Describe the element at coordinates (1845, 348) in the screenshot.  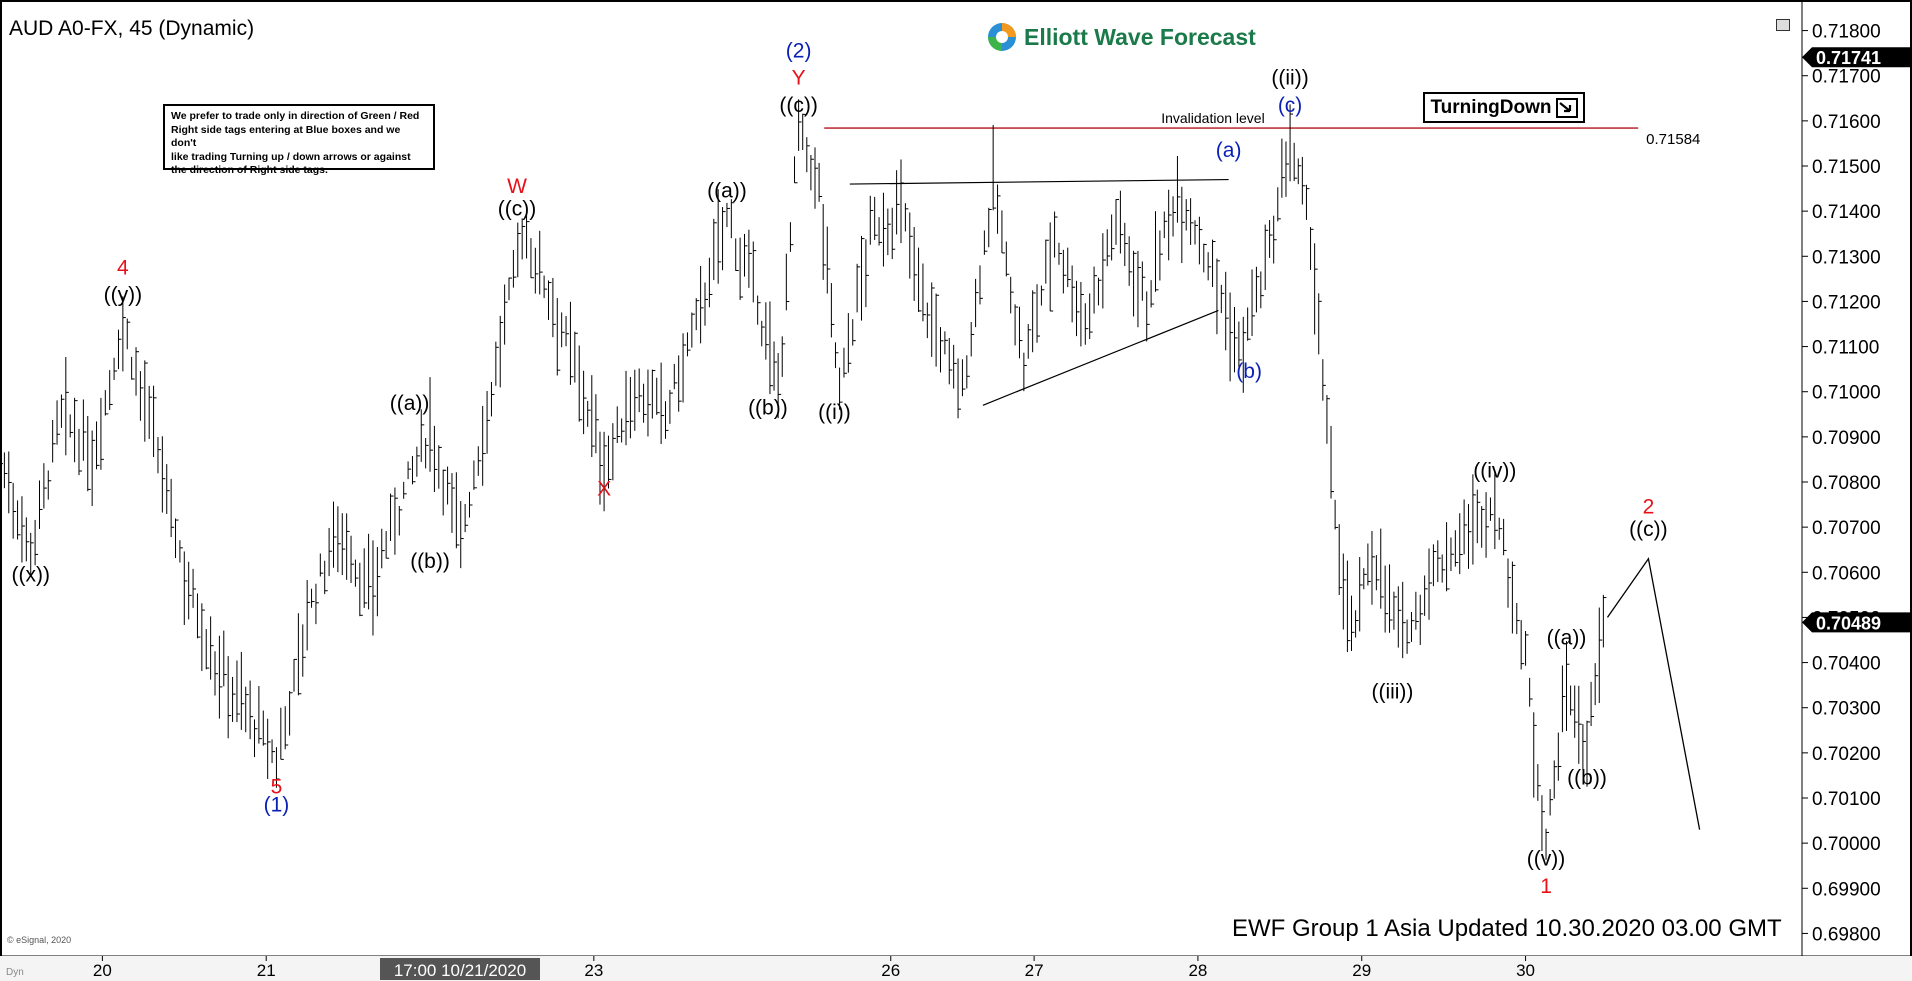
I see `y-tick-label: 0.71100` at that location.